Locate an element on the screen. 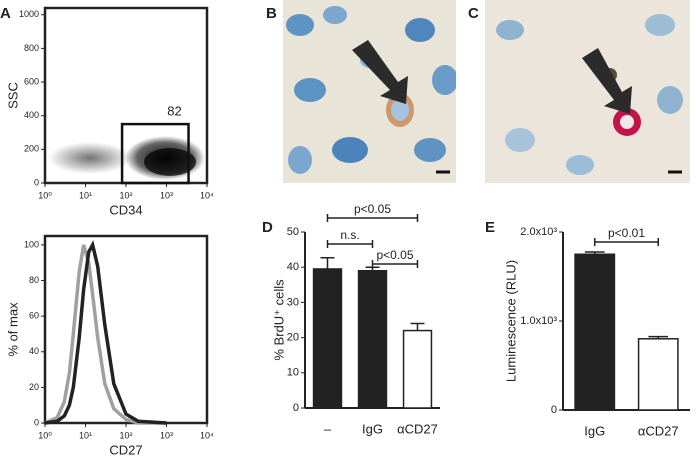 This screenshot has height=458, width=696. scatter-cloud is located at coordinates (126, 158).